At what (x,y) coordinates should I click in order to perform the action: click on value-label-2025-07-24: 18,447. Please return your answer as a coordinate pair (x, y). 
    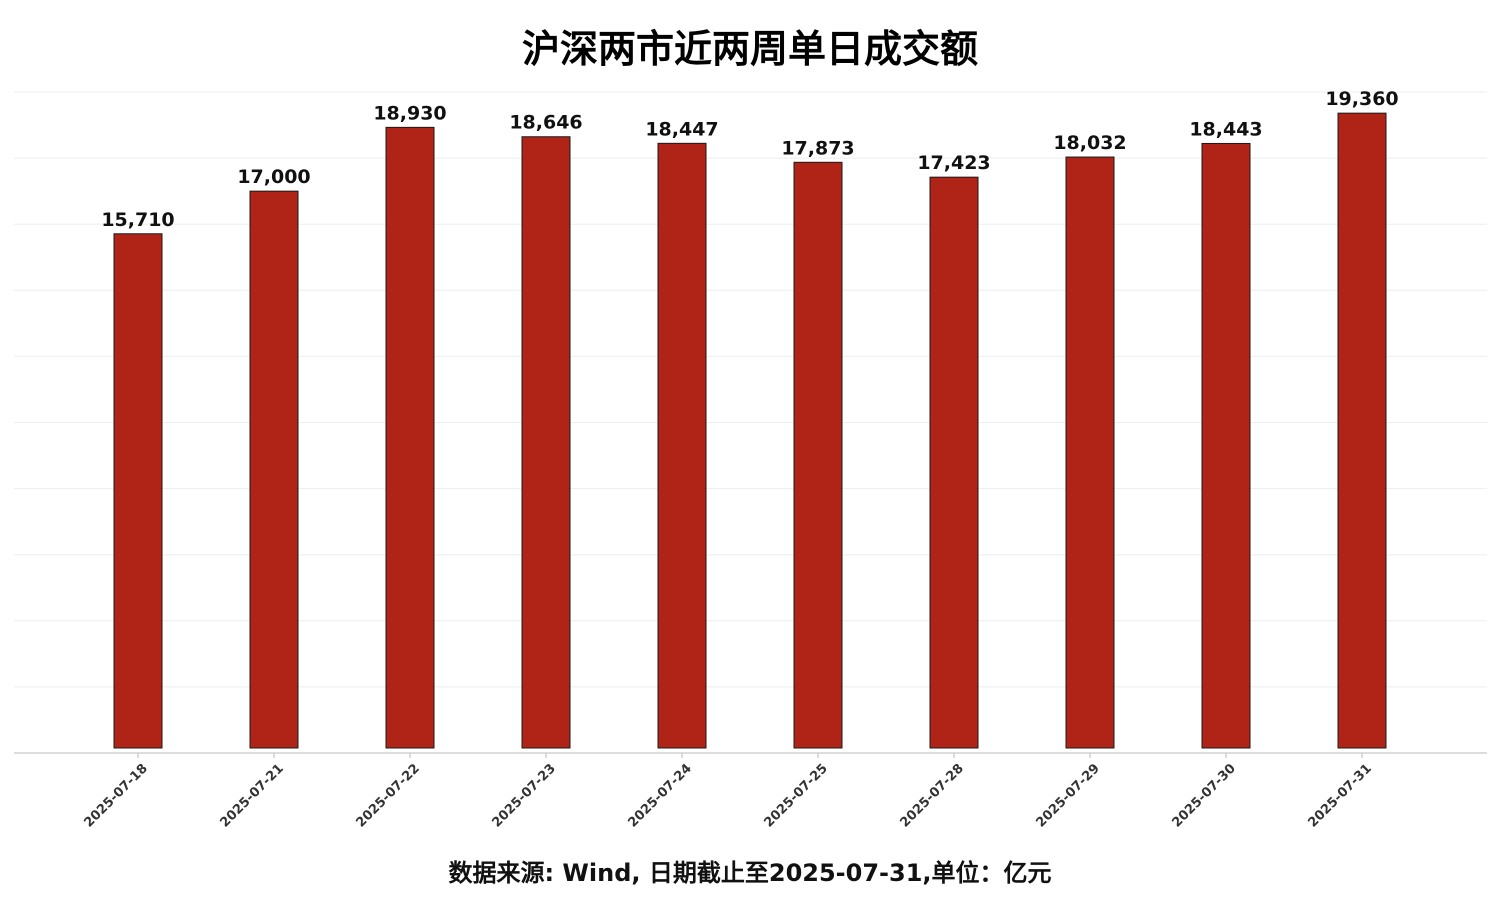
    Looking at the image, I should click on (681, 129).